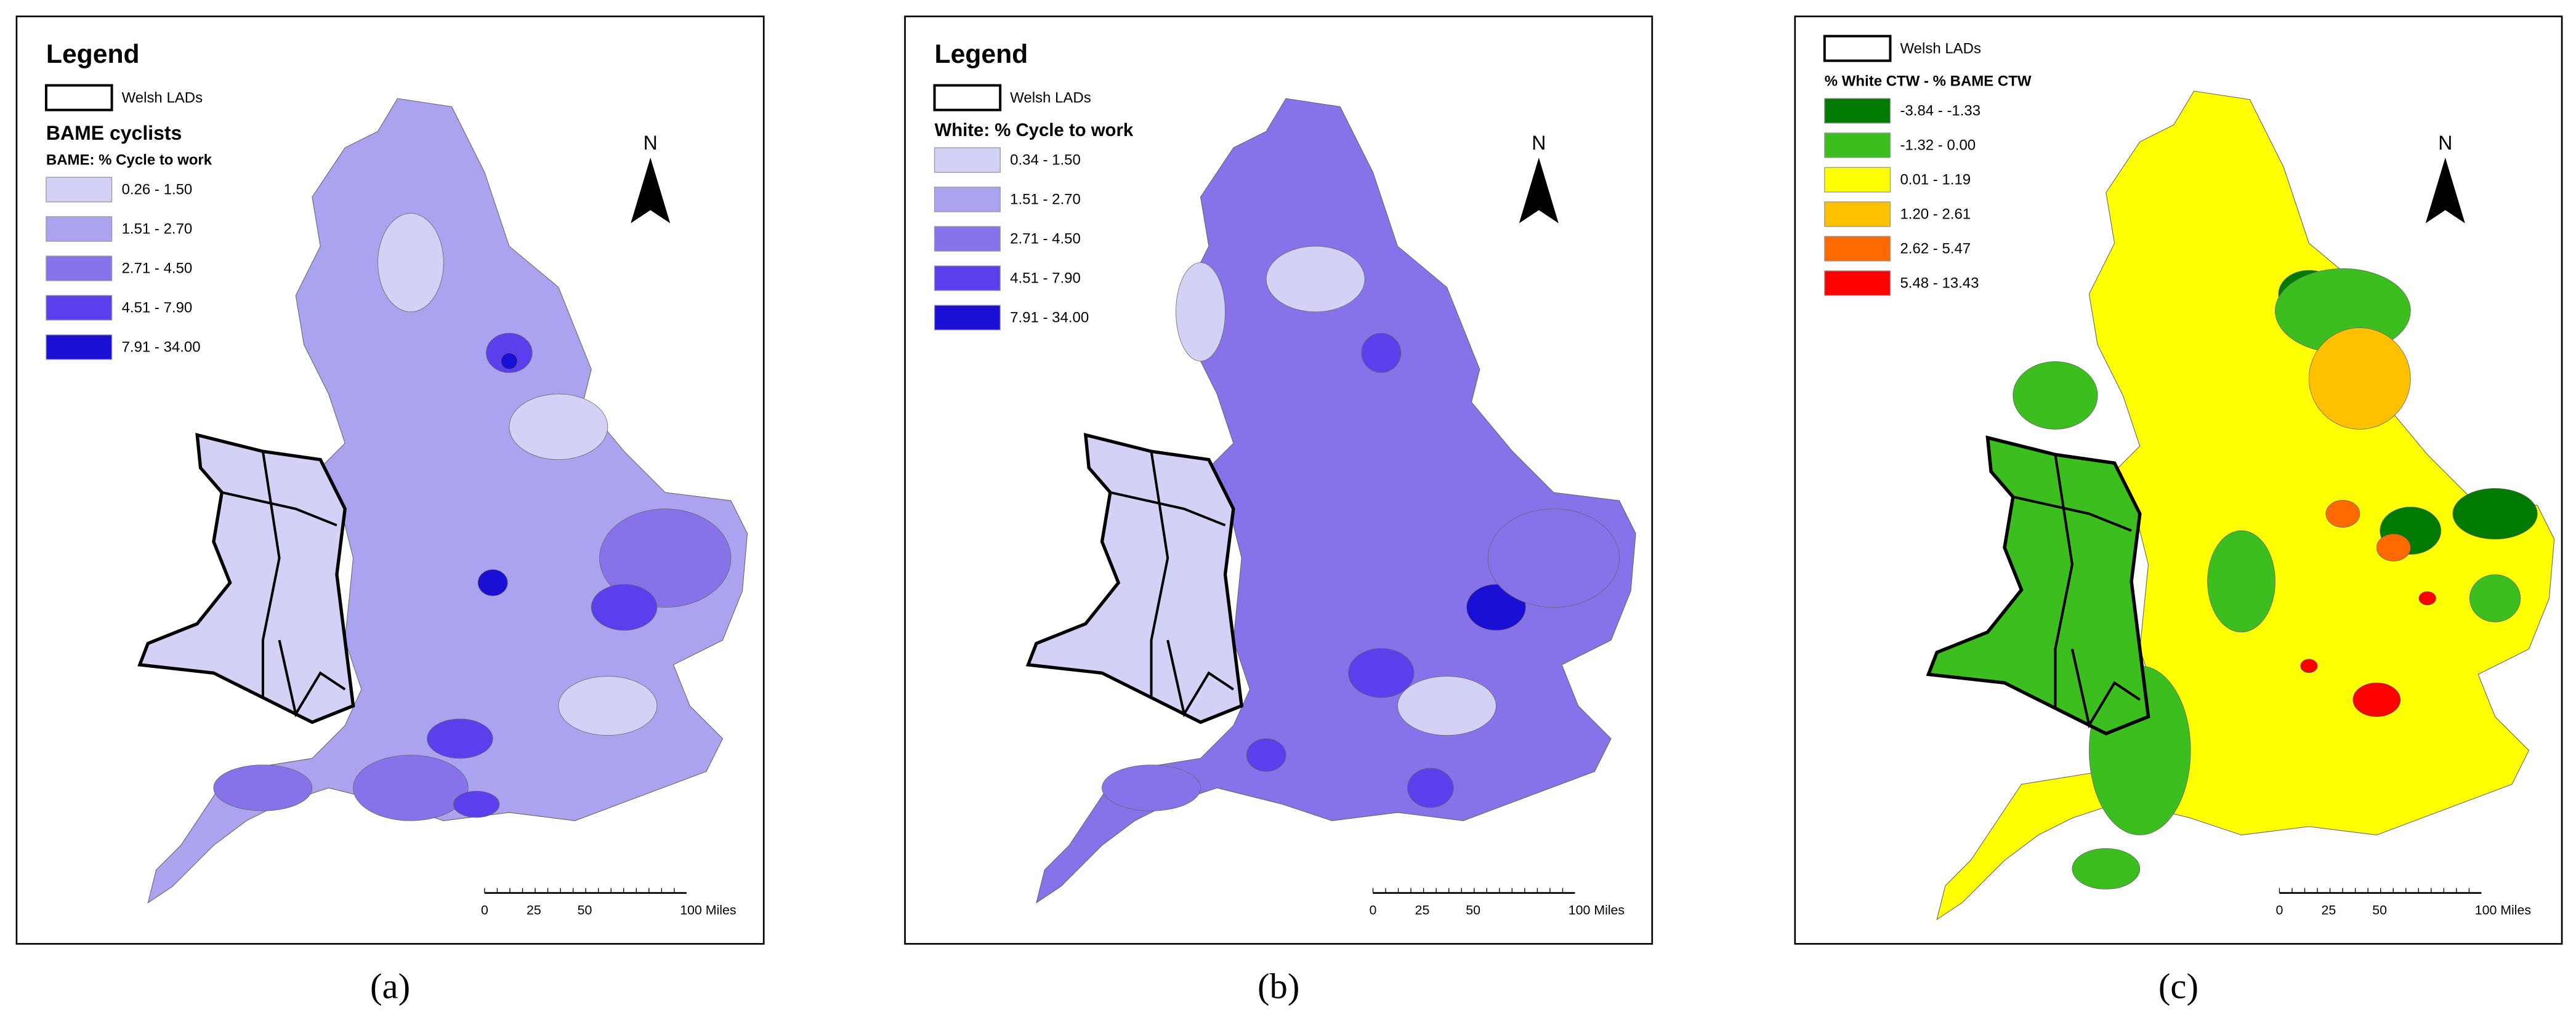  I want to click on legend-label: 2.62 - 5.47, so click(1935, 249).